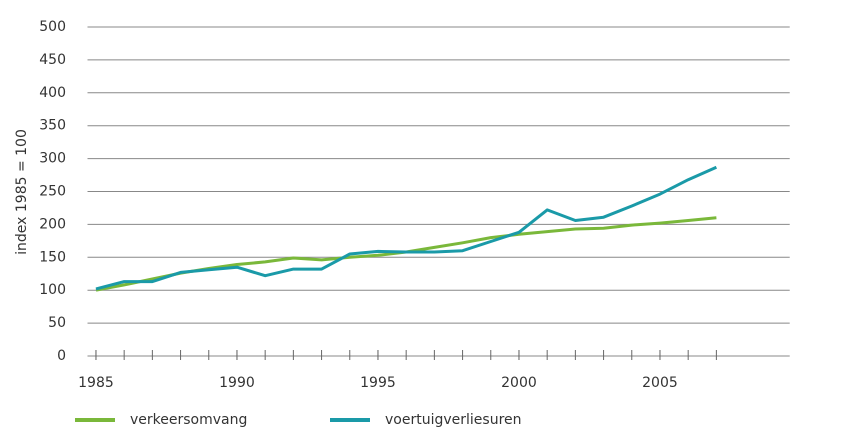  Describe the element at coordinates (52, 27) in the screenshot. I see `y-tick-label: 500` at that location.